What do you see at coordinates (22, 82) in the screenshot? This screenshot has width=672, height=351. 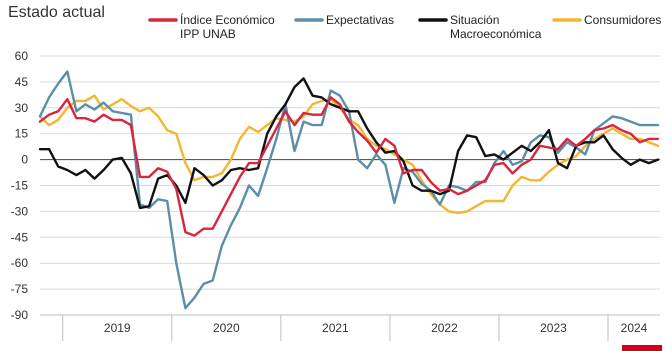 I see `y-tick-label: 45` at bounding box center [22, 82].